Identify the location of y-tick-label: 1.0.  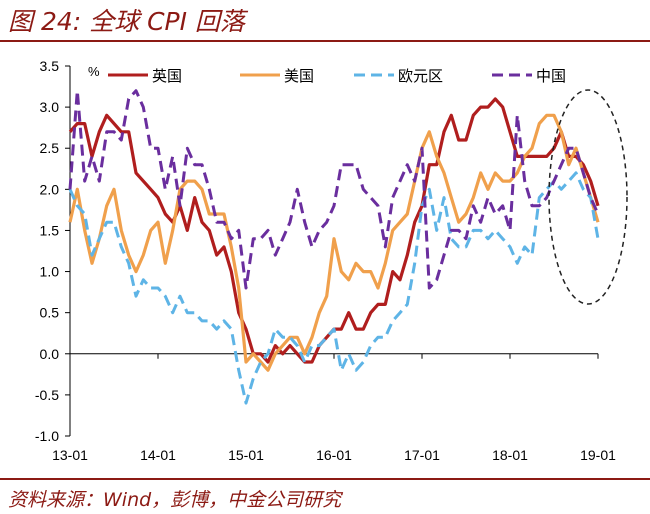
(50, 272).